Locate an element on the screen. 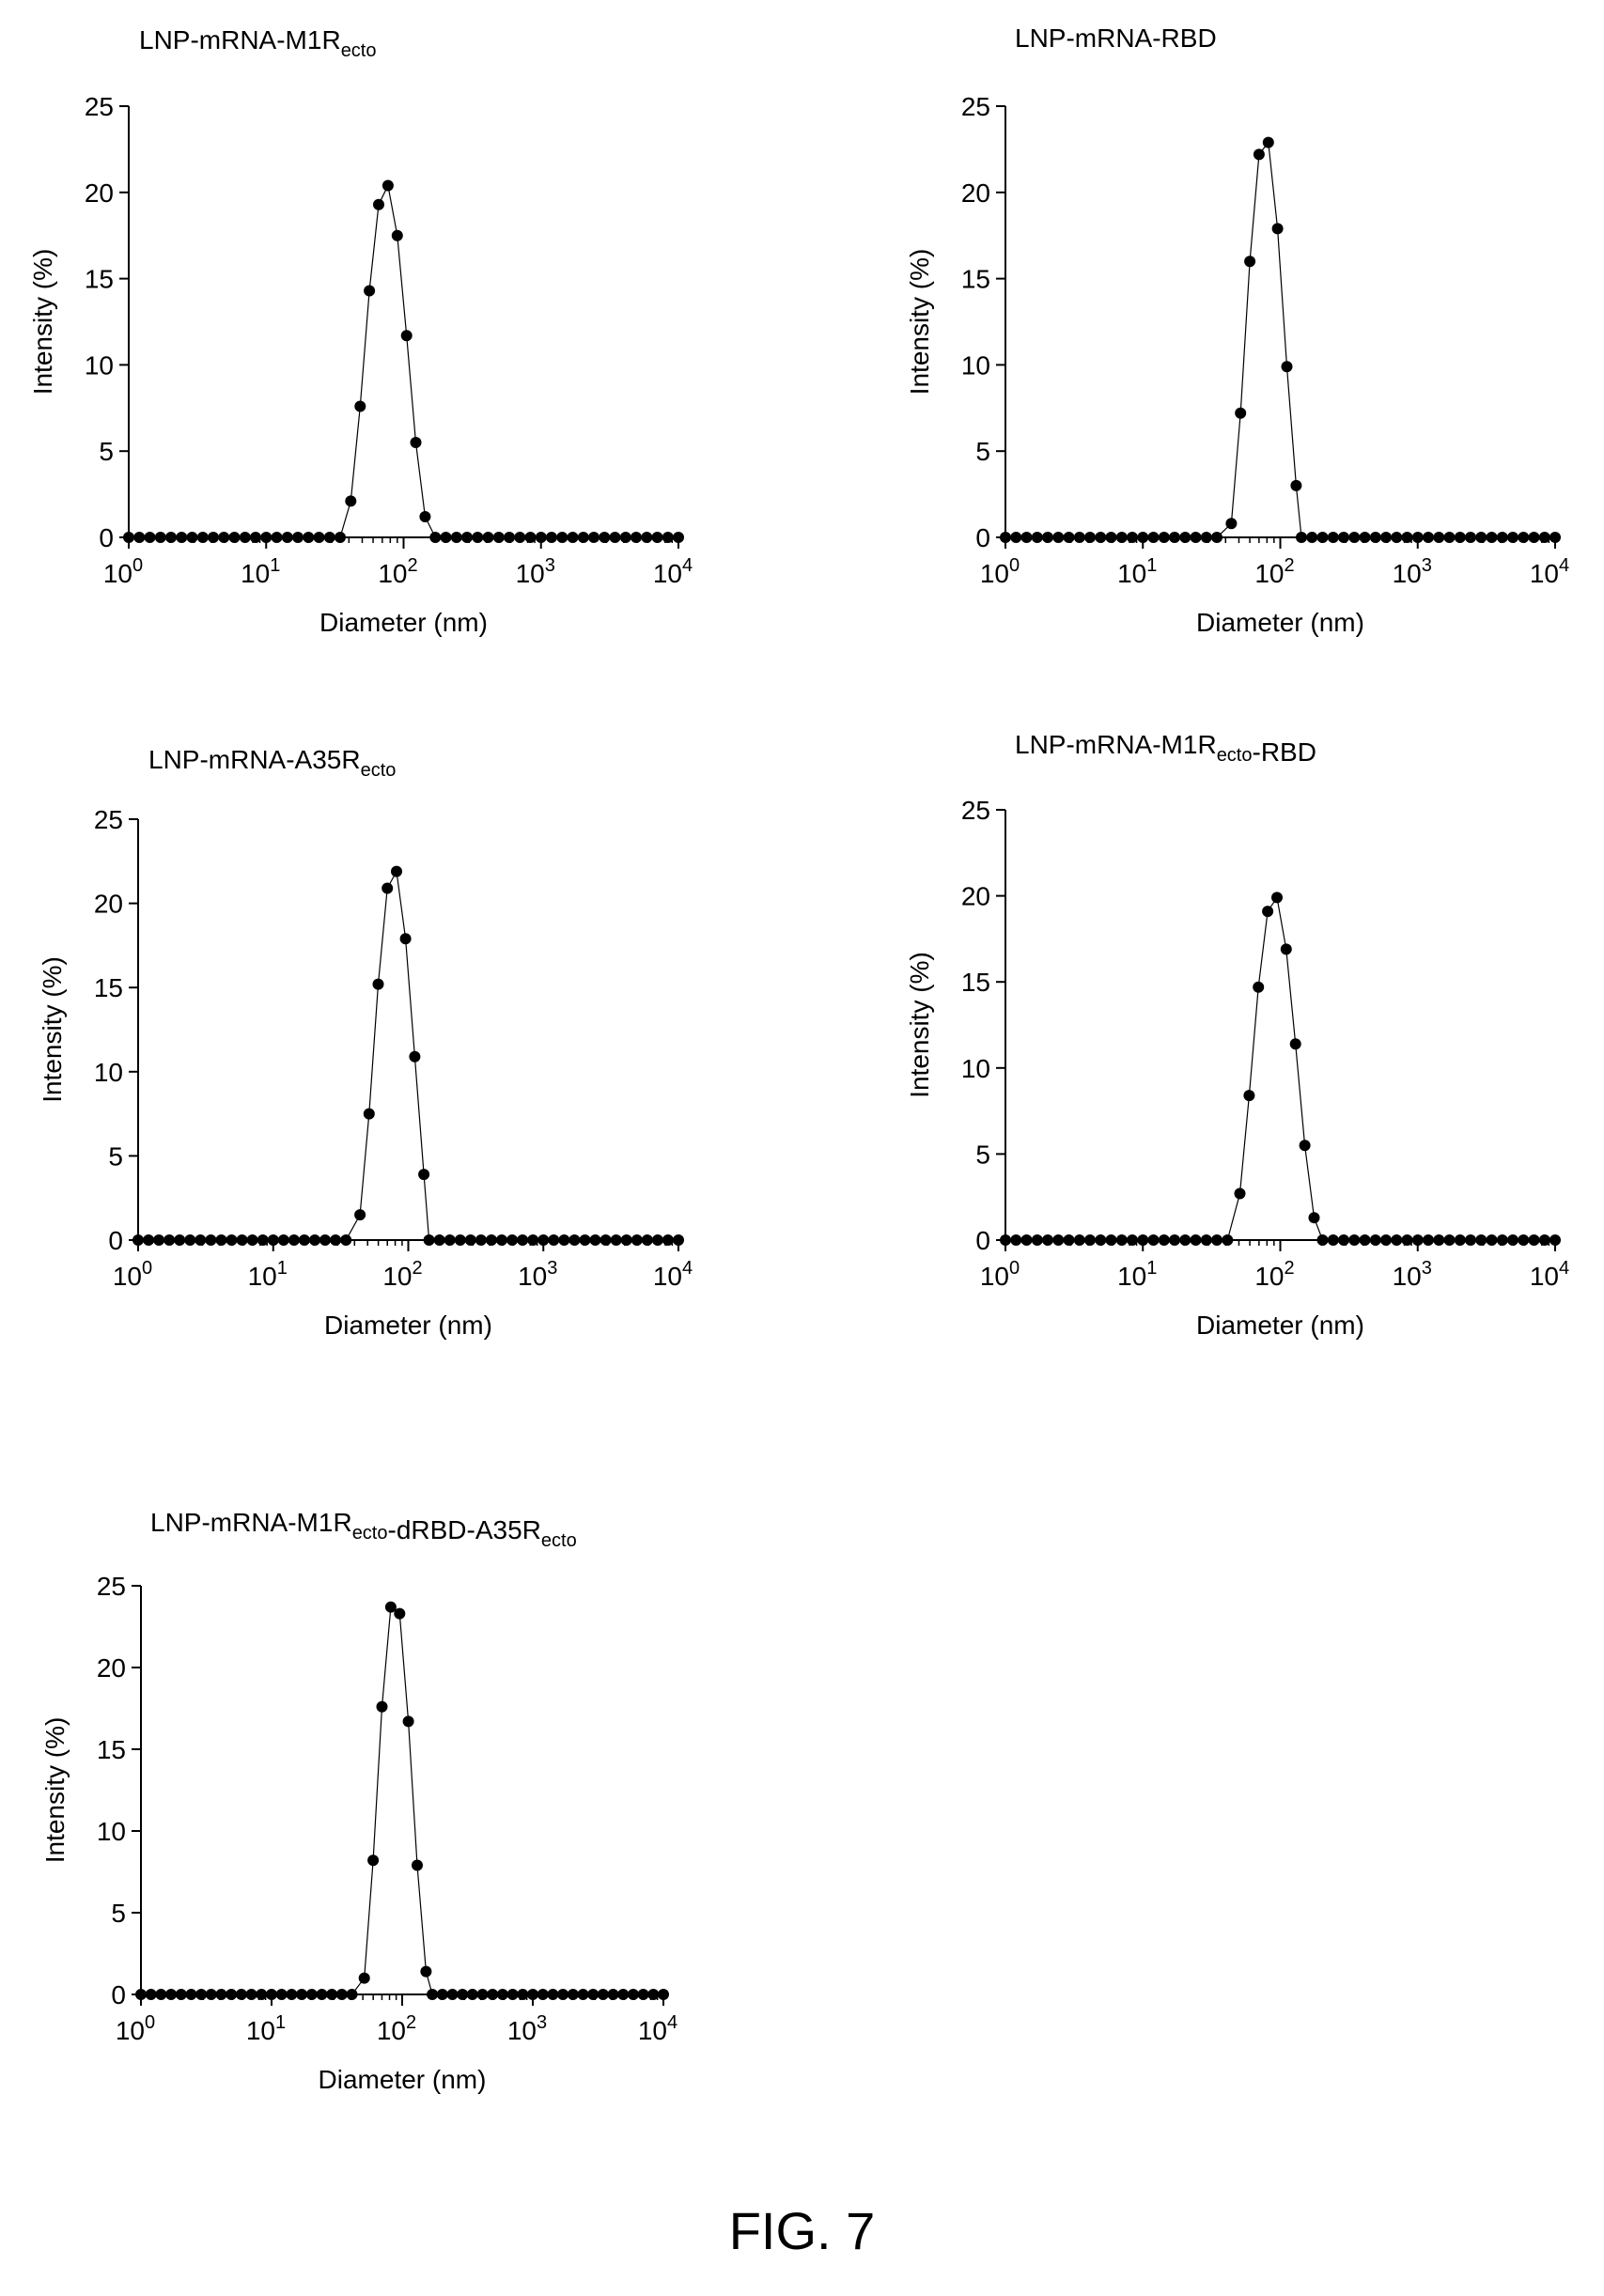 The height and width of the screenshot is (2296, 1604). x-tick-label: 10² is located at coordinates (397, 571).